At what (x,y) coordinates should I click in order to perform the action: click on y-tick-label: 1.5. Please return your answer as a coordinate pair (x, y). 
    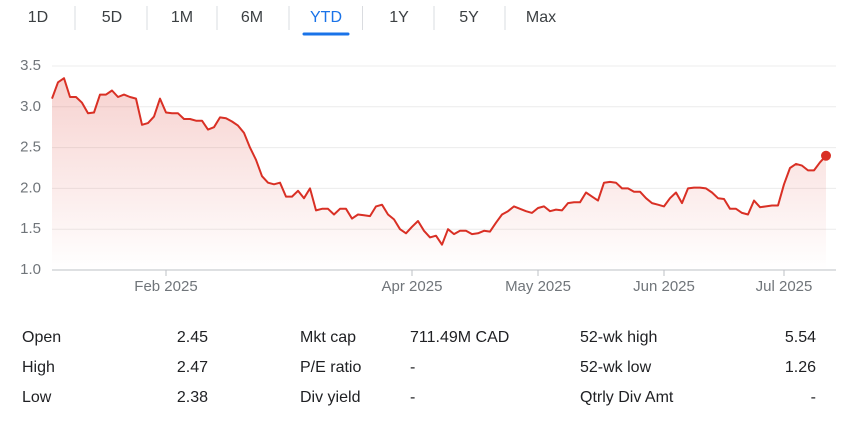
    Looking at the image, I should click on (30, 228).